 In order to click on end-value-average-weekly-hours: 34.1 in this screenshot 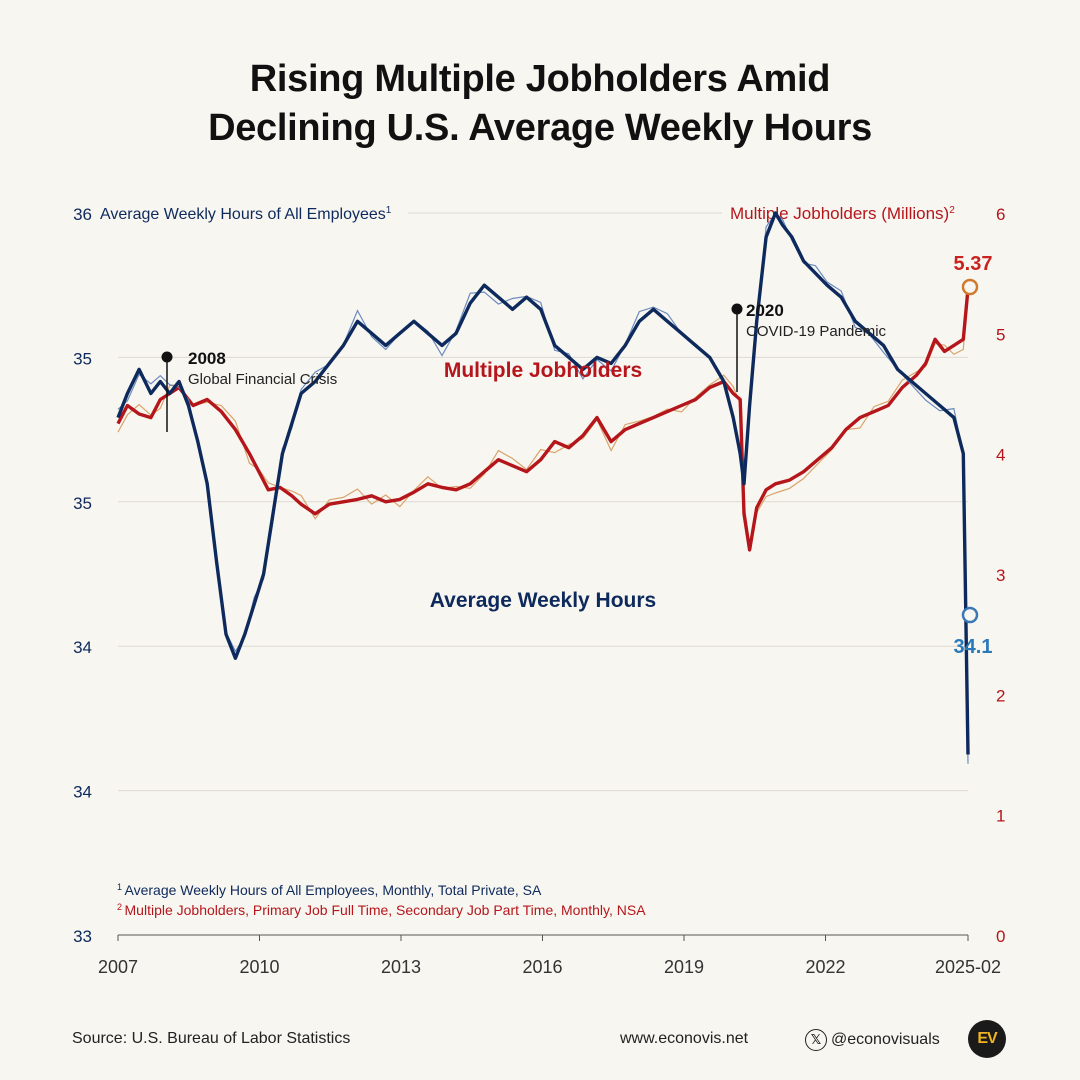, I will do `click(973, 647)`.